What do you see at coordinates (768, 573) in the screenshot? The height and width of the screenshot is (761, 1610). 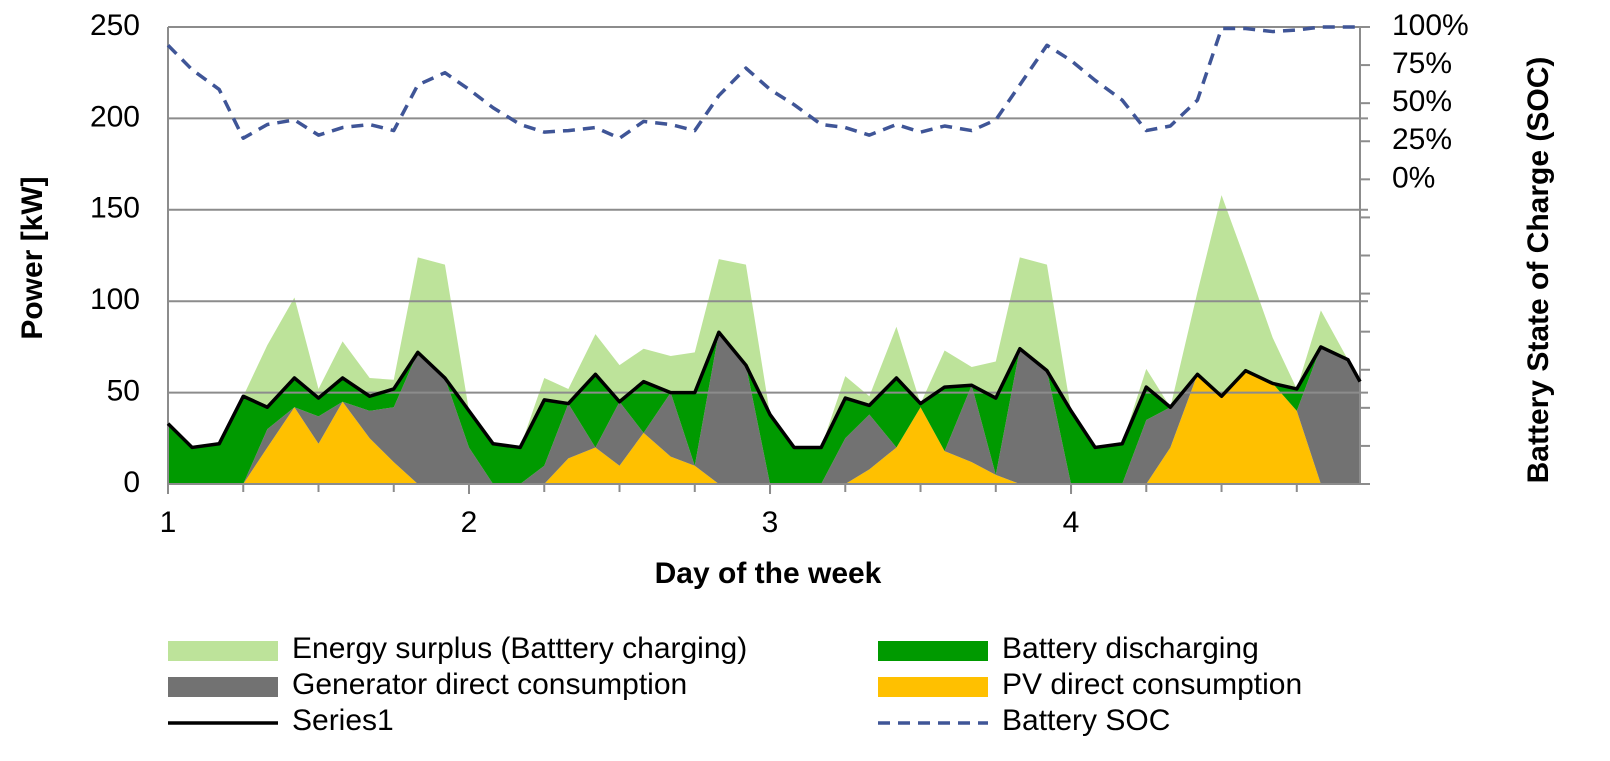 I see `x-axis-title: Day of the week` at bounding box center [768, 573].